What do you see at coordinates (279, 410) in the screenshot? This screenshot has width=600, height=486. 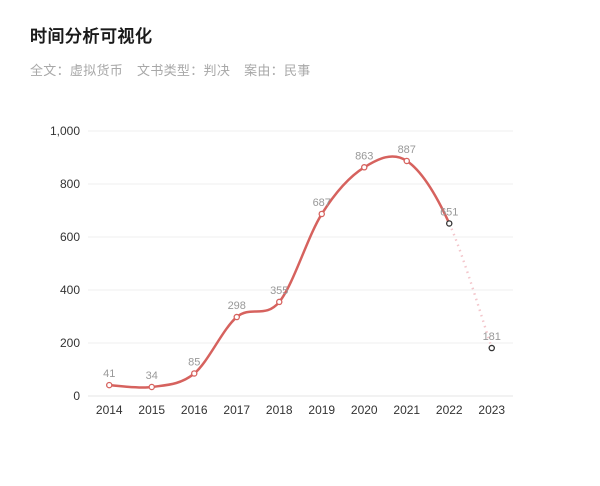 I see `x-axis-tick-label: 2018` at bounding box center [279, 410].